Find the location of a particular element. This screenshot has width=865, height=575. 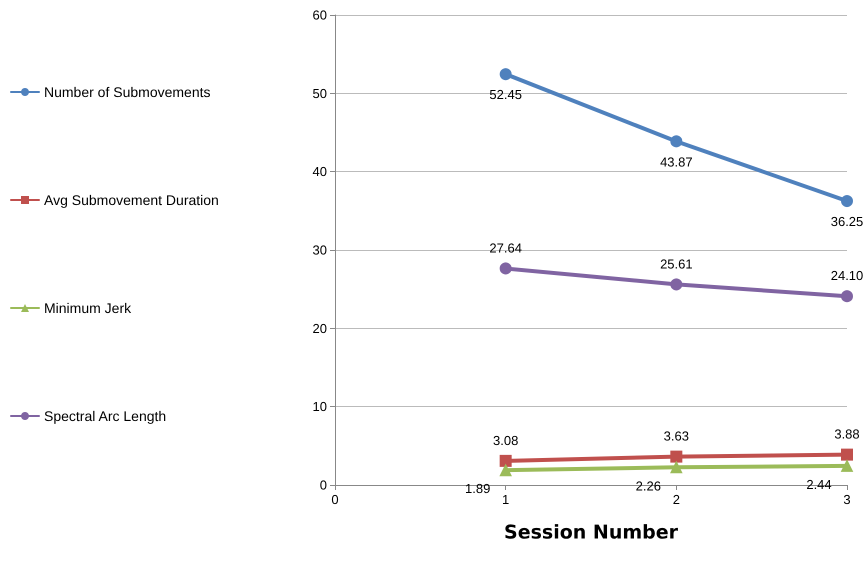

data-label: 25.61 is located at coordinates (676, 264).